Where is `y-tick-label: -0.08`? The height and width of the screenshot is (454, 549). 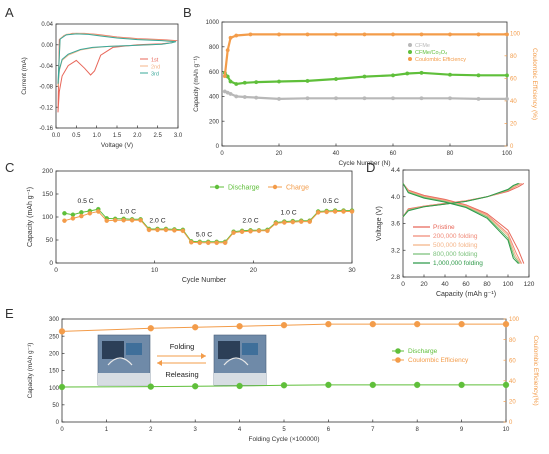 y-tick-label: -0.08 is located at coordinates (46, 88).